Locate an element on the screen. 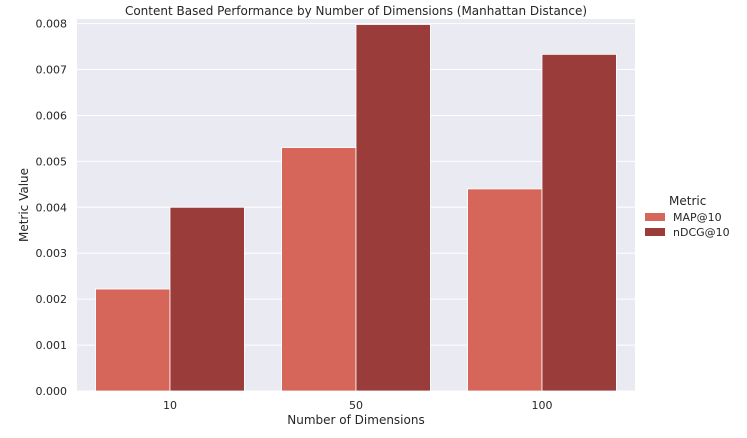  legend-label: MAP@10 is located at coordinates (697, 217).